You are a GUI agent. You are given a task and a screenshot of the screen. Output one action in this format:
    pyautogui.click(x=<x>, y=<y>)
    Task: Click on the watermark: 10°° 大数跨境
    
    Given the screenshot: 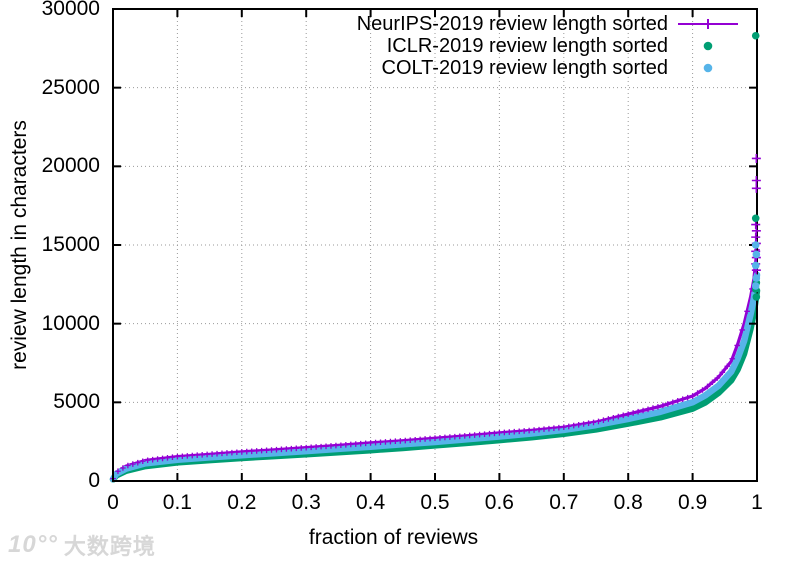 What is the action you would take?
    pyautogui.click(x=82, y=545)
    